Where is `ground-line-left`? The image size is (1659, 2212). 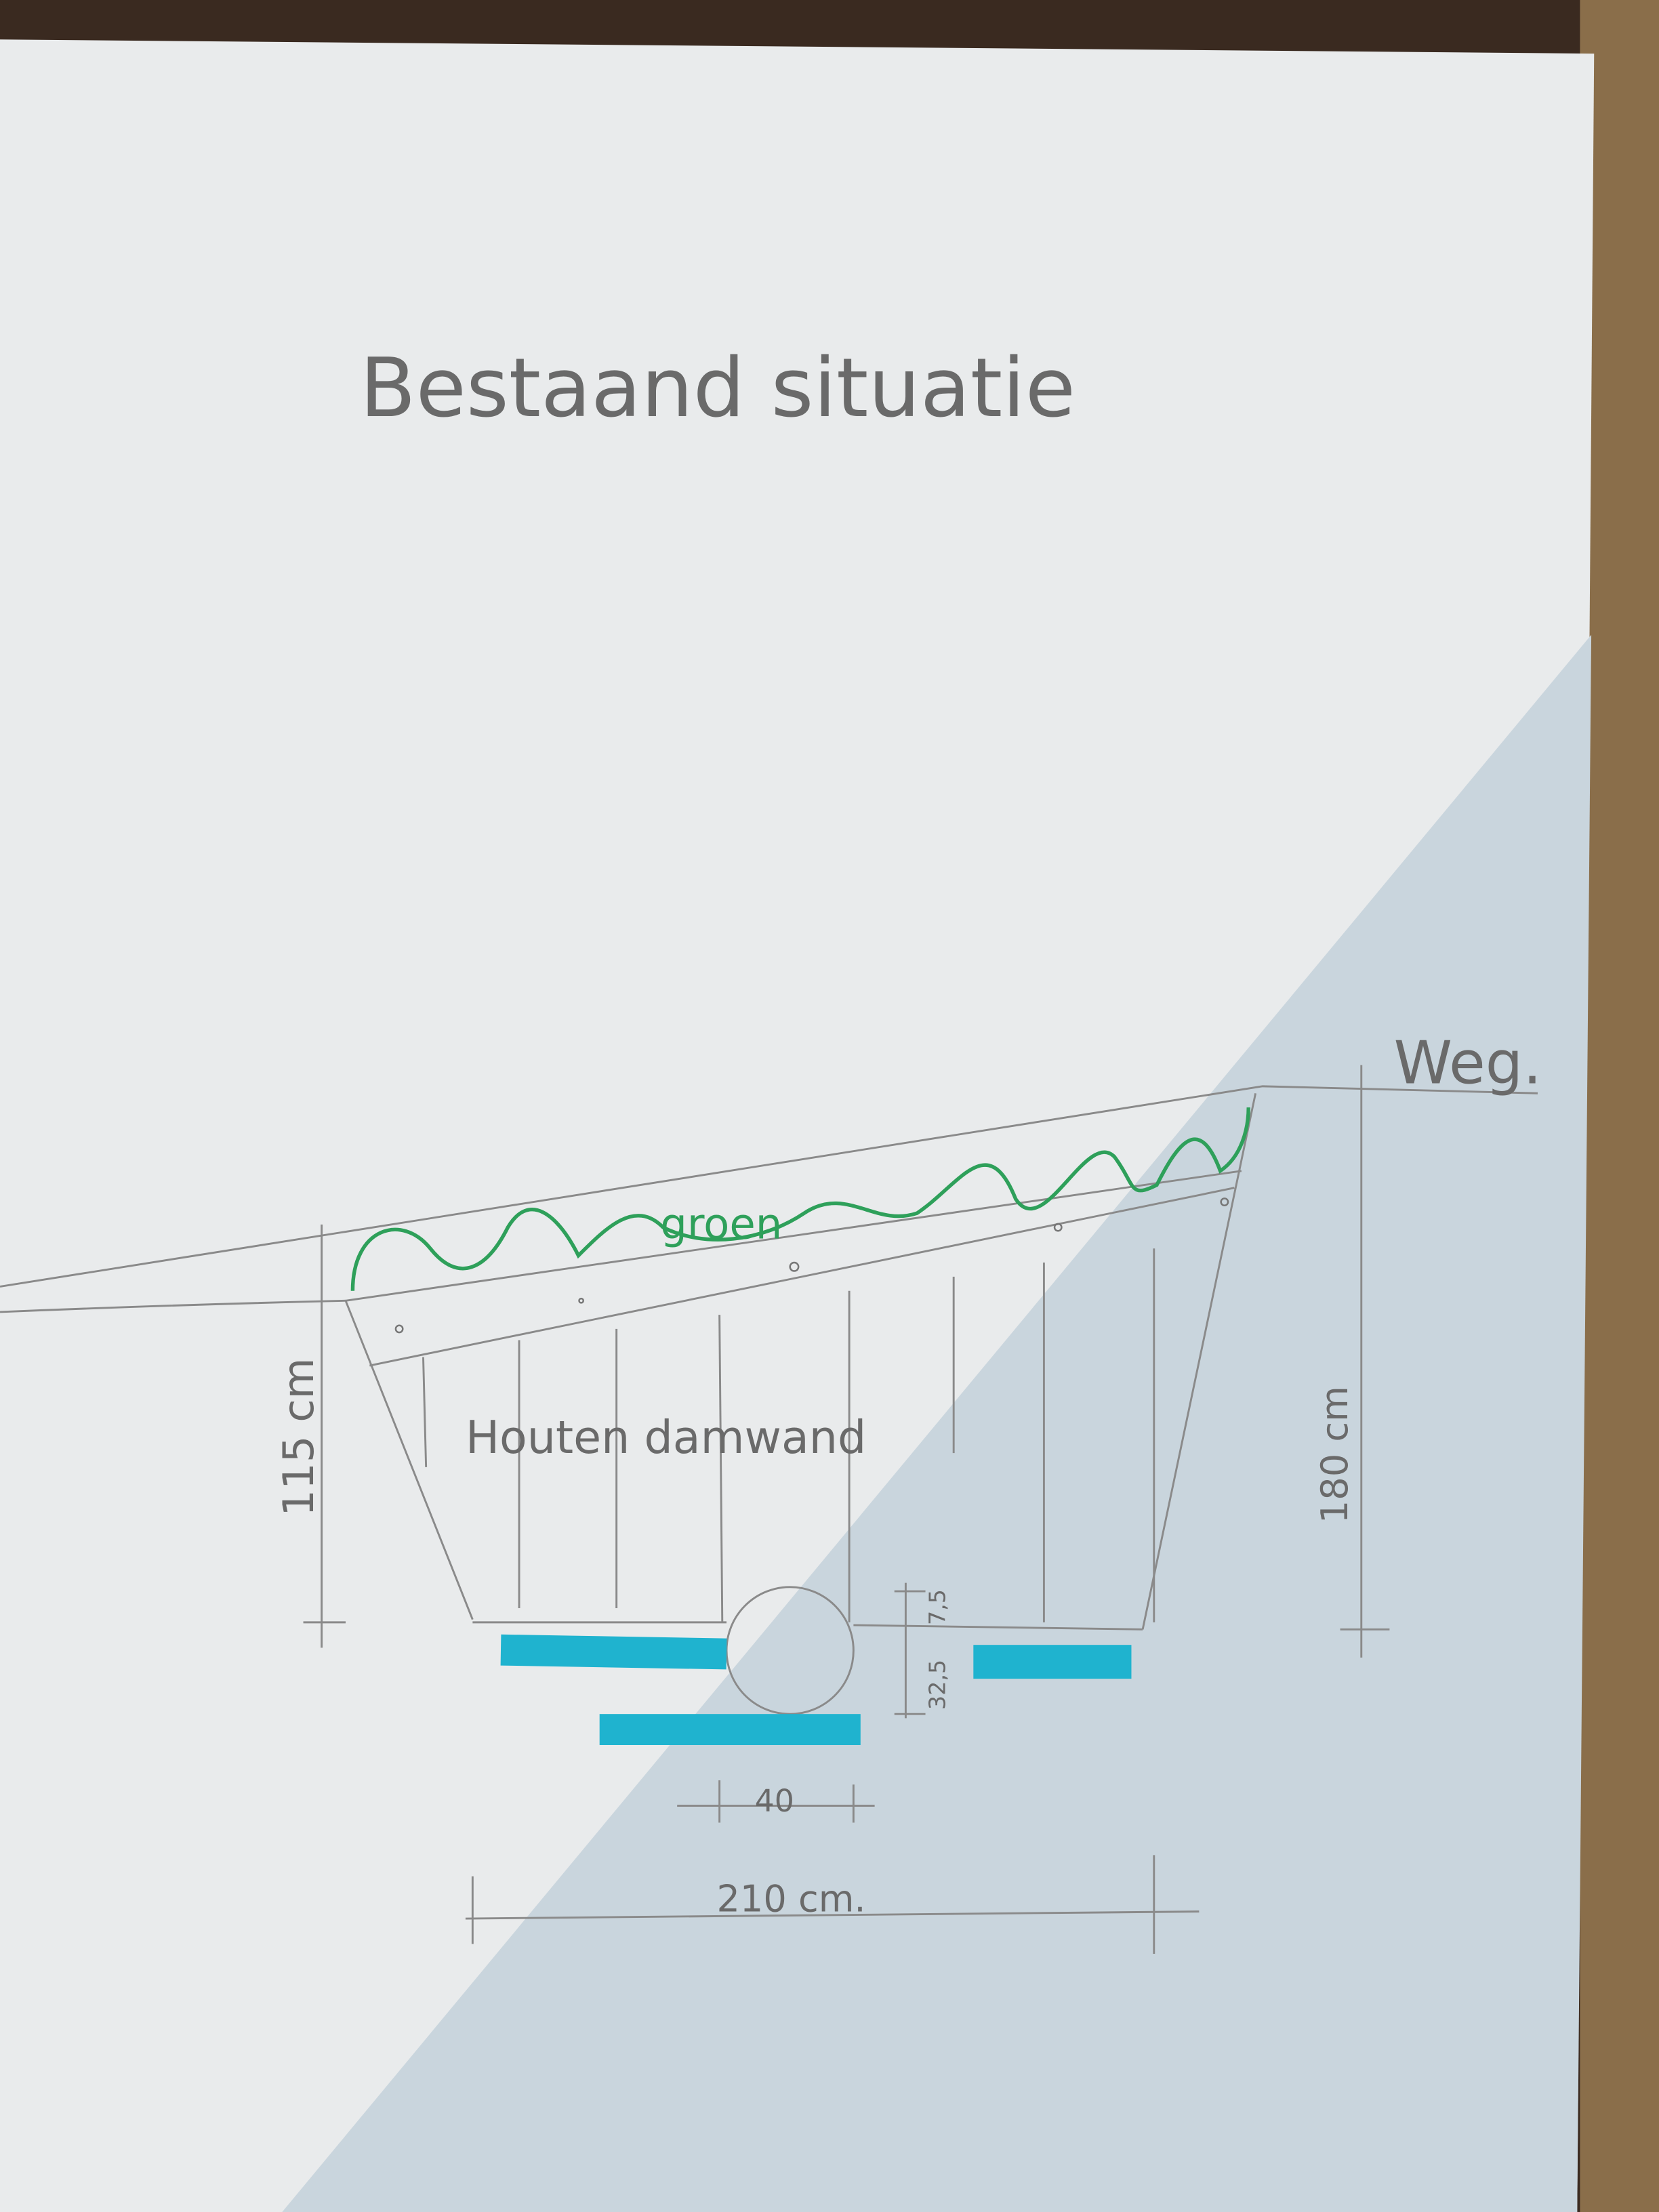 ground-line-left is located at coordinates (173, 1306).